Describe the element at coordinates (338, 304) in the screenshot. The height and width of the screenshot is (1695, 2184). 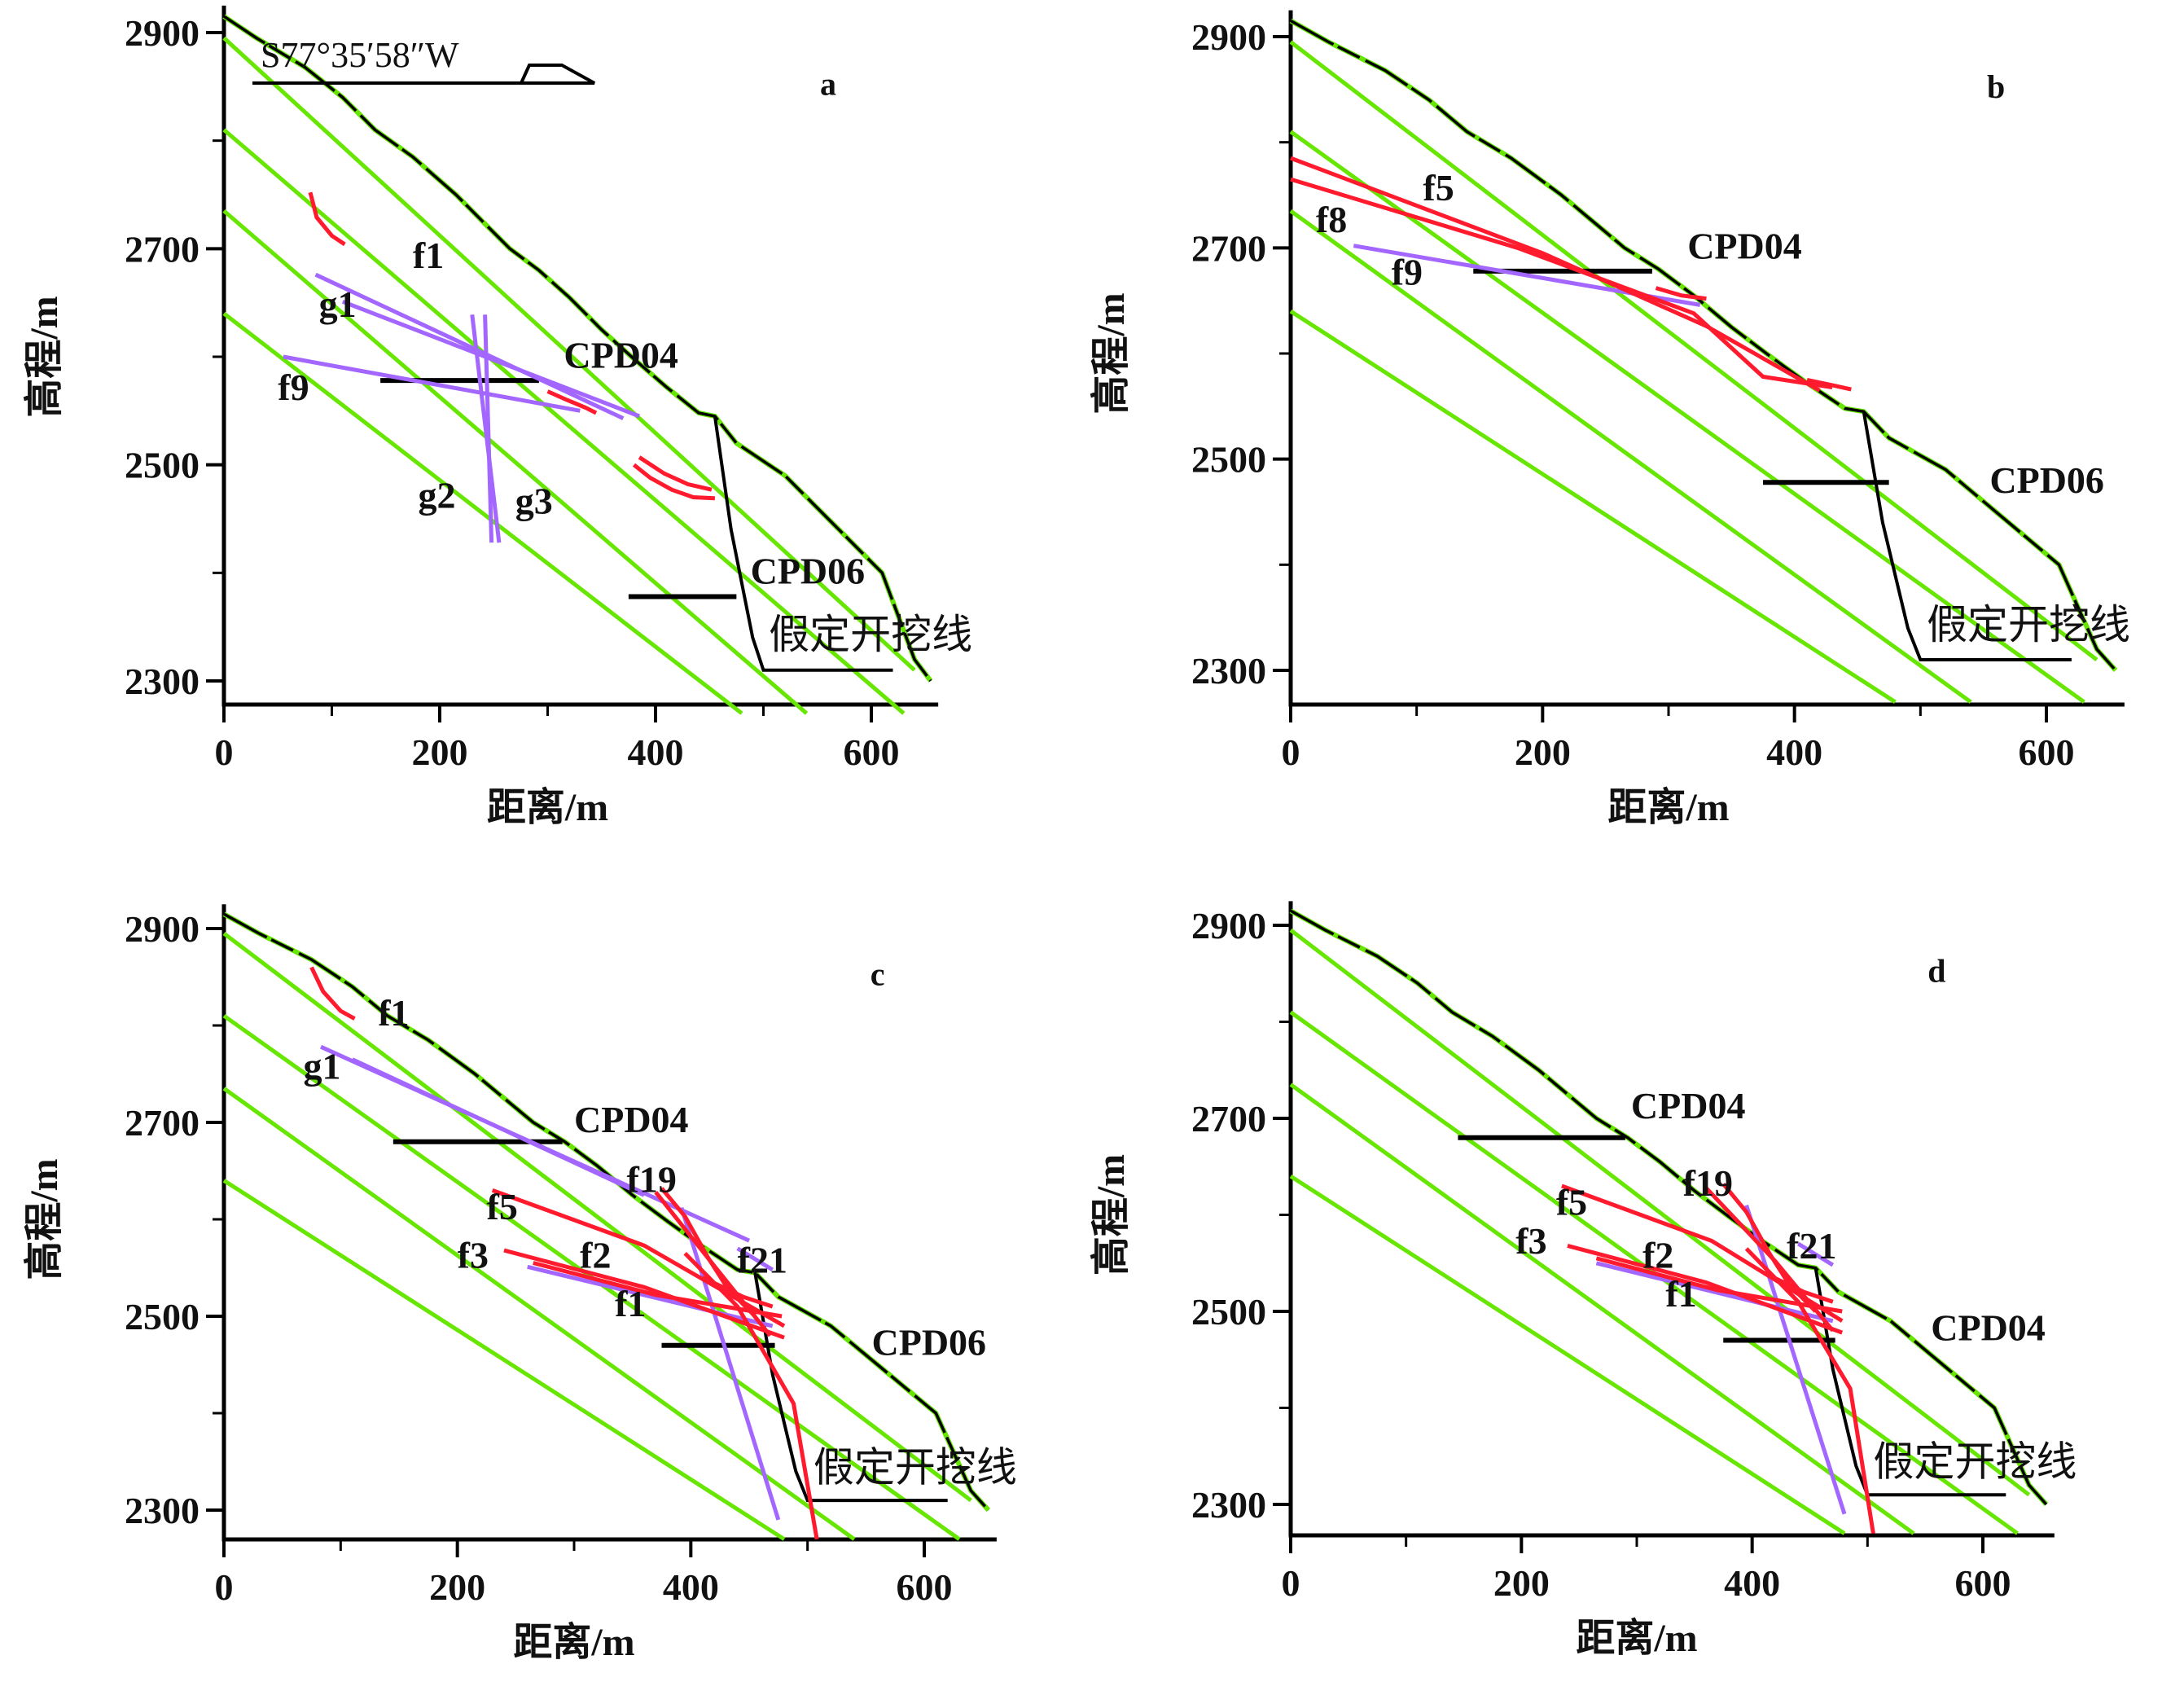
I see `feature-label: g1` at that location.